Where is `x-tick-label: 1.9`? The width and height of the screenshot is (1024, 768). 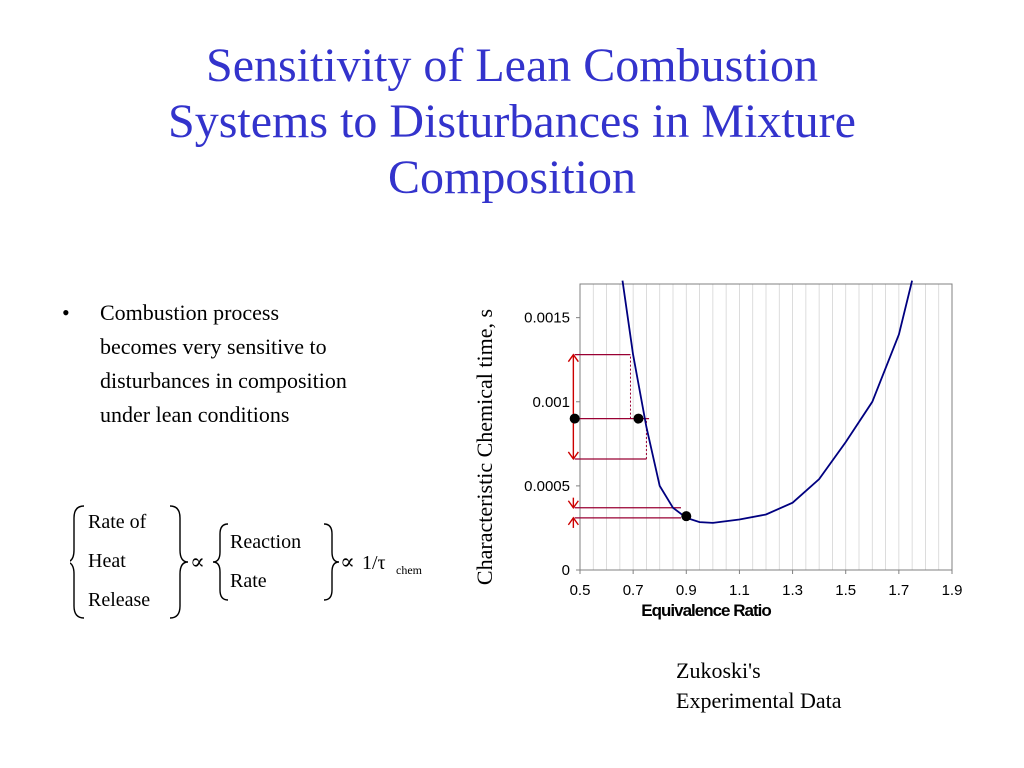
x-tick-label: 1.9 is located at coordinates (952, 590).